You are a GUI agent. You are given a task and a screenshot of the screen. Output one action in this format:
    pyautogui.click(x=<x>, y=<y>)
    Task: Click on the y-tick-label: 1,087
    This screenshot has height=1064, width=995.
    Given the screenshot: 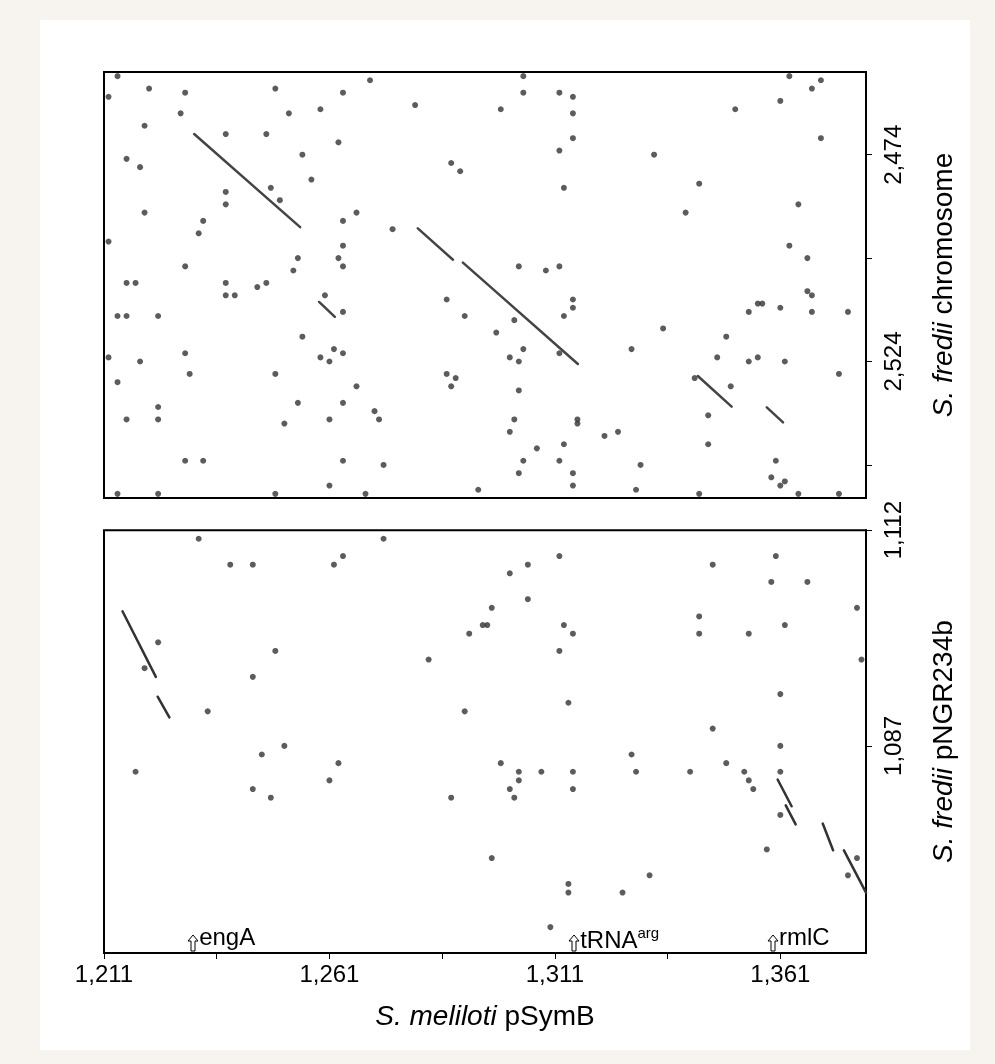 What is the action you would take?
    pyautogui.click(x=892, y=745)
    